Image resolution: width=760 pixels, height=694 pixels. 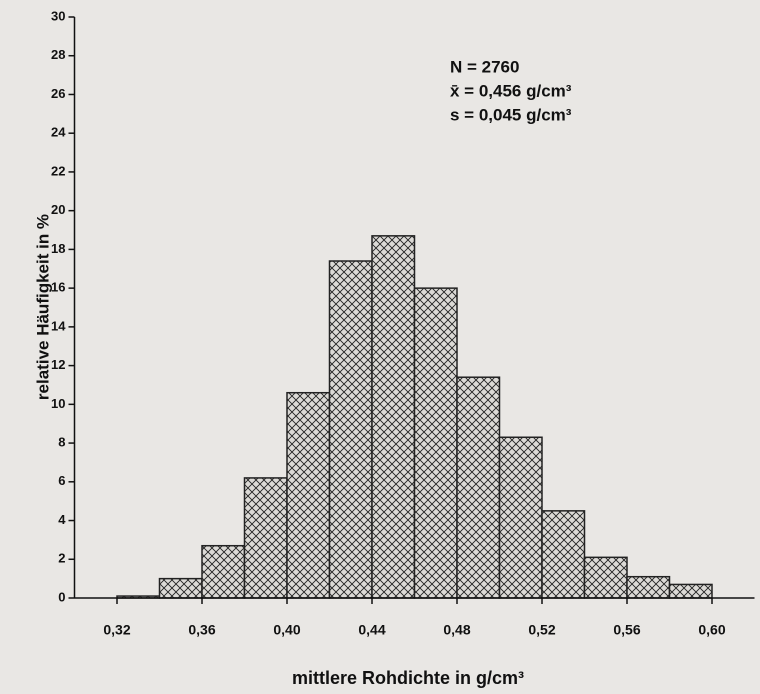 What do you see at coordinates (116, 630) in the screenshot?
I see `x-tick-label: 0,32` at bounding box center [116, 630].